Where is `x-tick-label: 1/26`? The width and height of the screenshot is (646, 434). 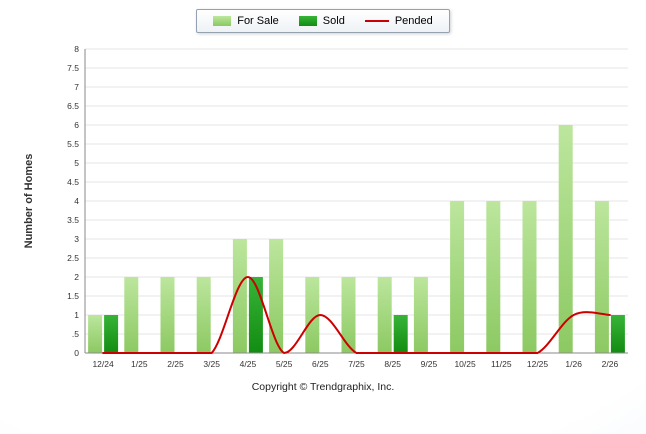
x-tick-label: 1/26 is located at coordinates (573, 364).